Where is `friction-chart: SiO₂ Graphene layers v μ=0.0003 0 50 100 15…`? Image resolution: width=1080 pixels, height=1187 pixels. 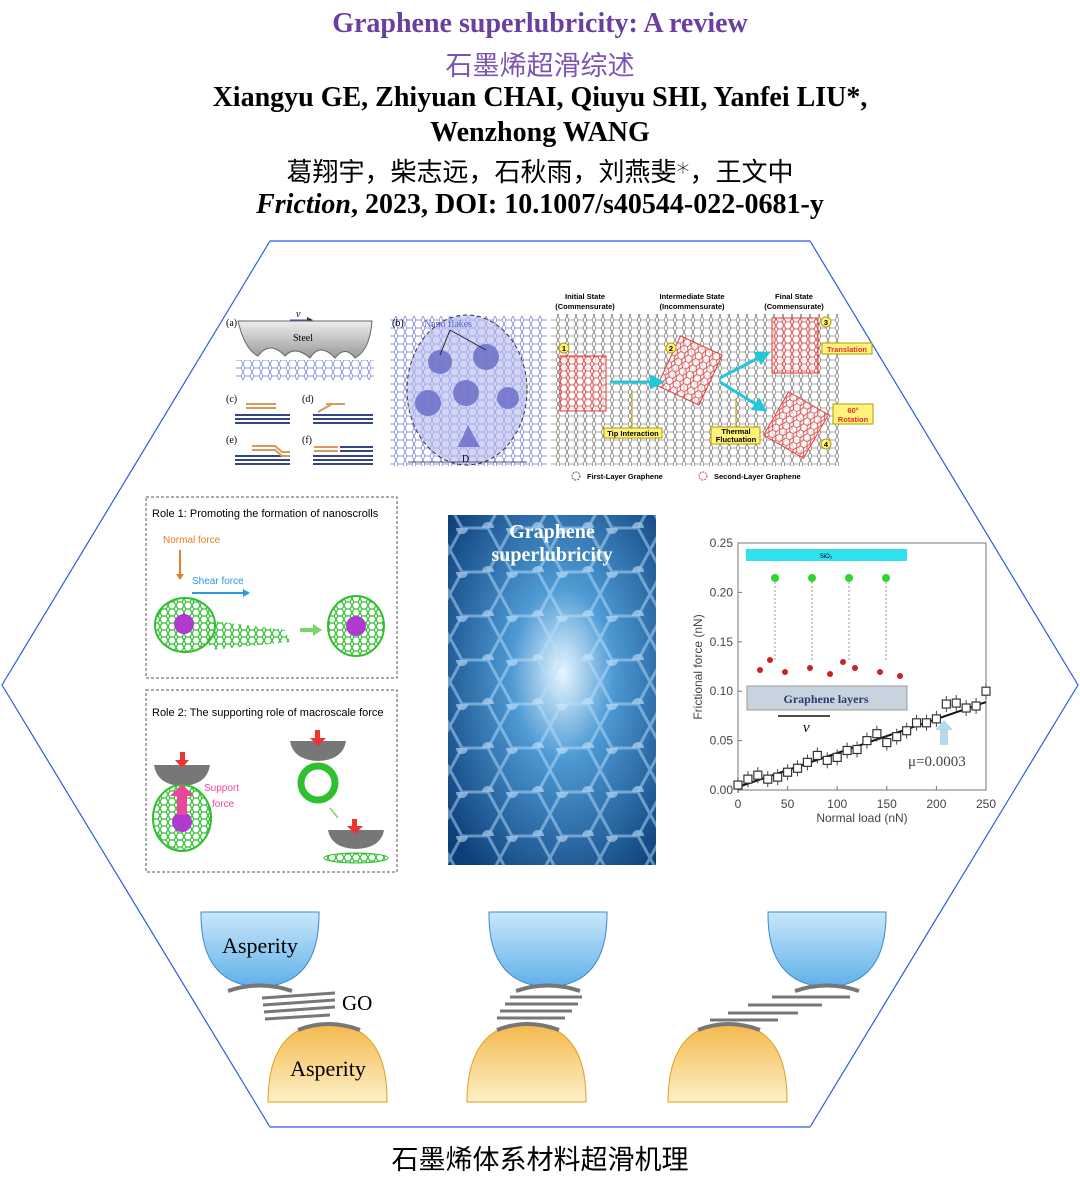
friction-chart: SiO₂ Graphene layers v μ=0.0003 0 50 100 15… is located at coordinates (843, 680).